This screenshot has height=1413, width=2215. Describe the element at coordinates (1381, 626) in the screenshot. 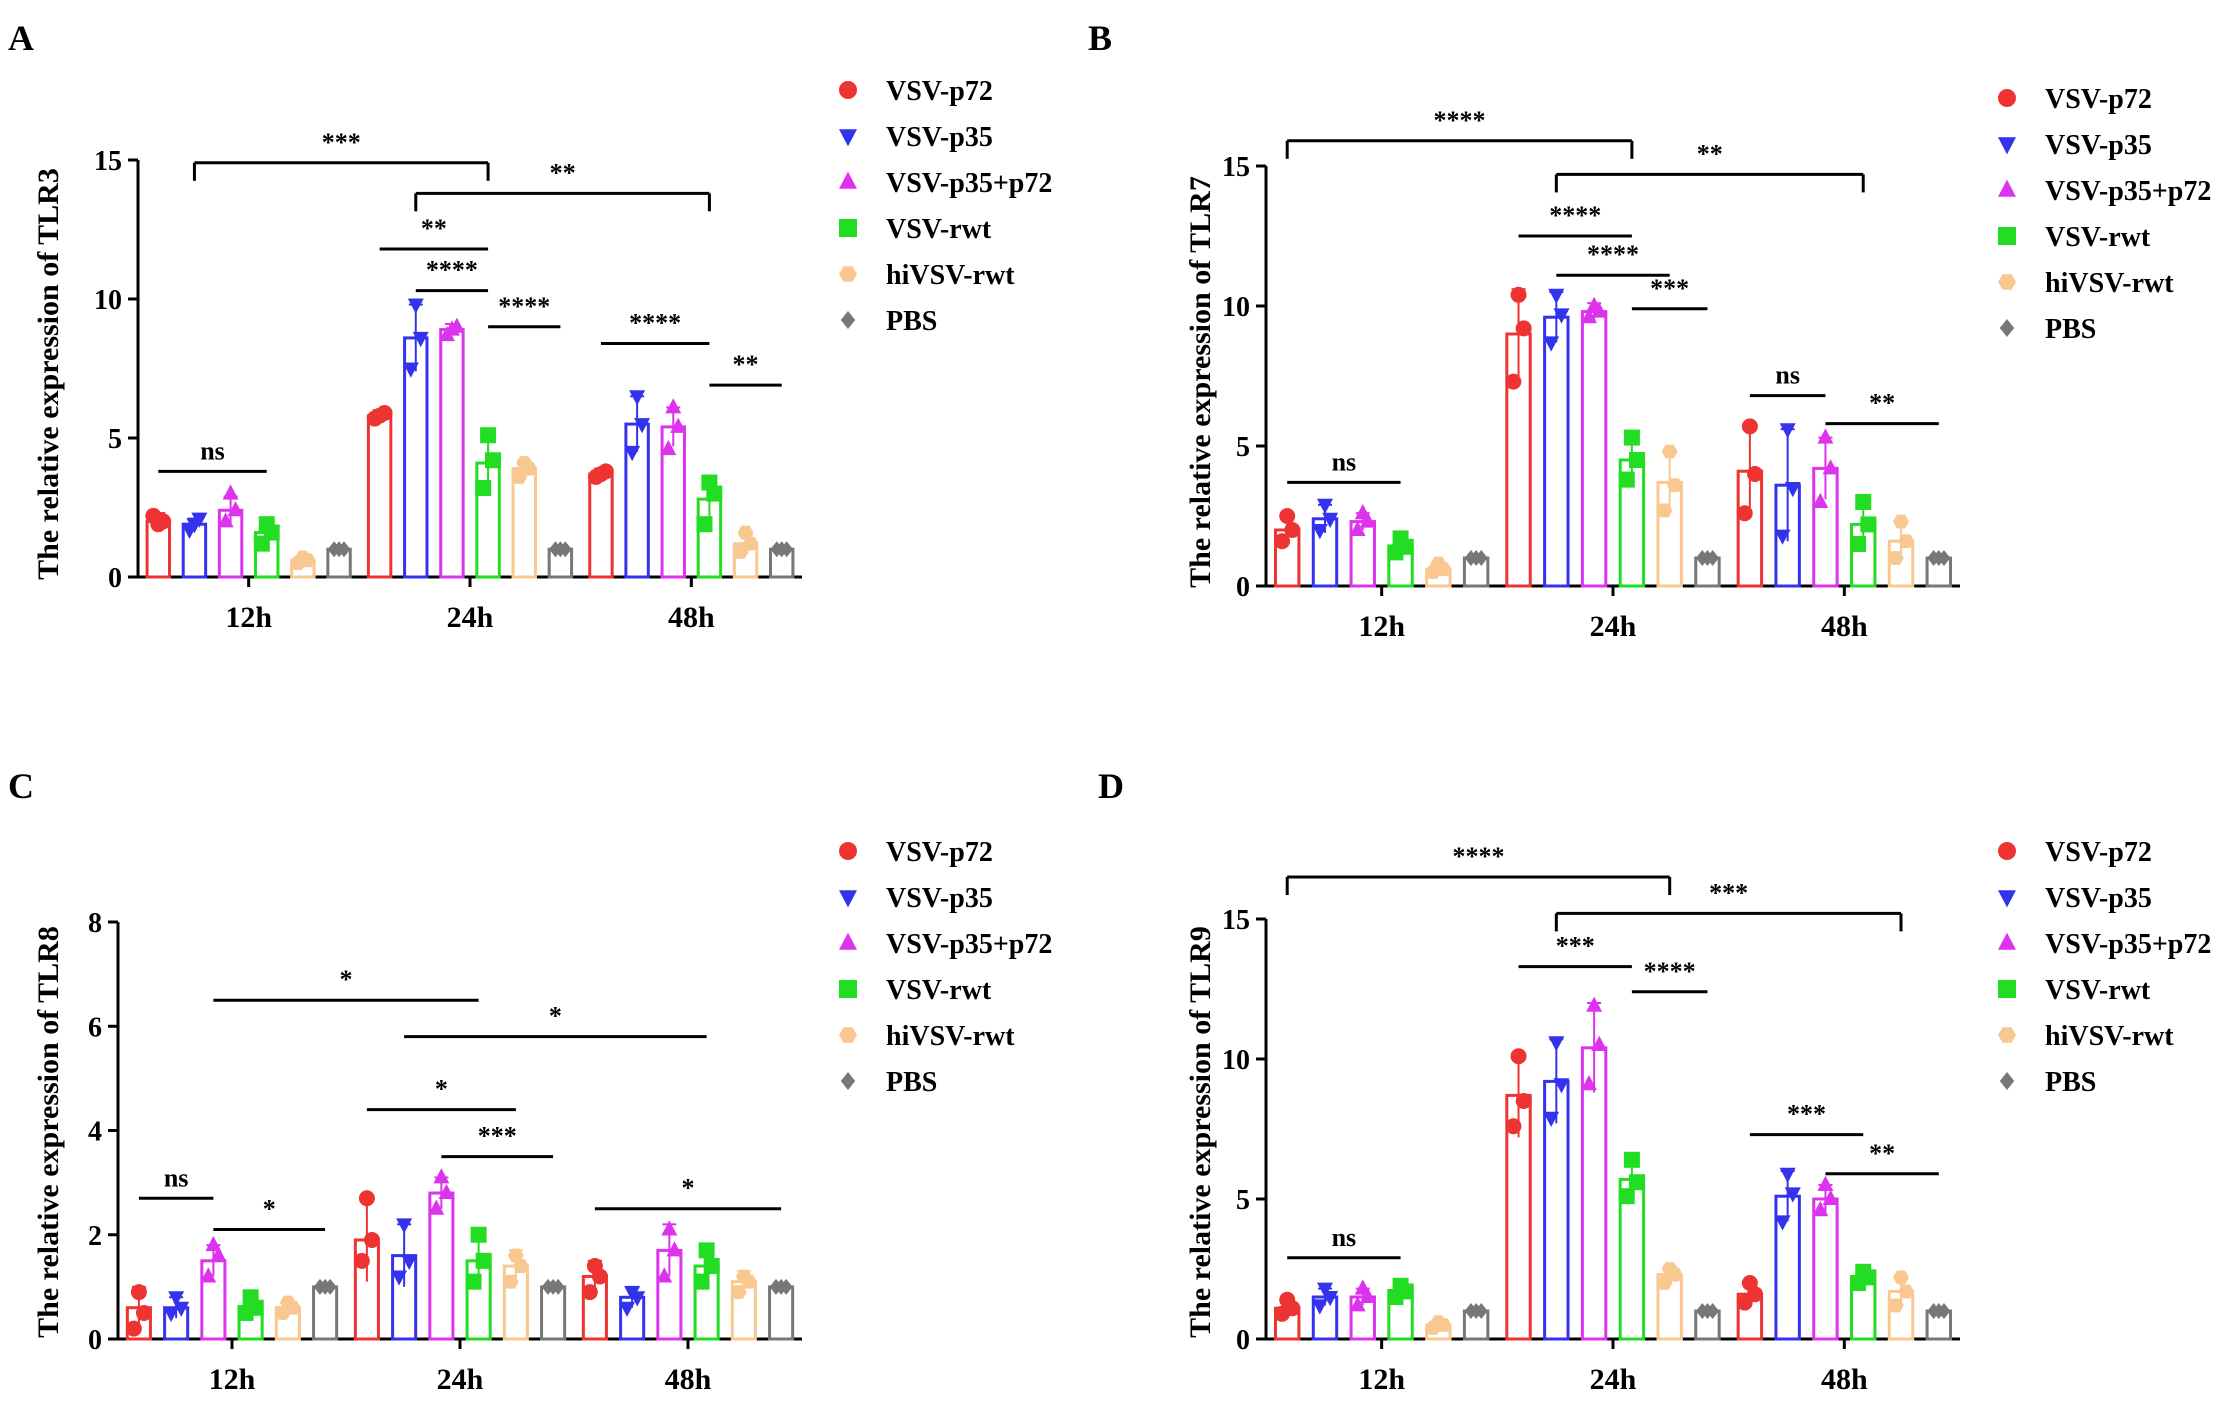

I see `x-tick-label: 12h` at that location.